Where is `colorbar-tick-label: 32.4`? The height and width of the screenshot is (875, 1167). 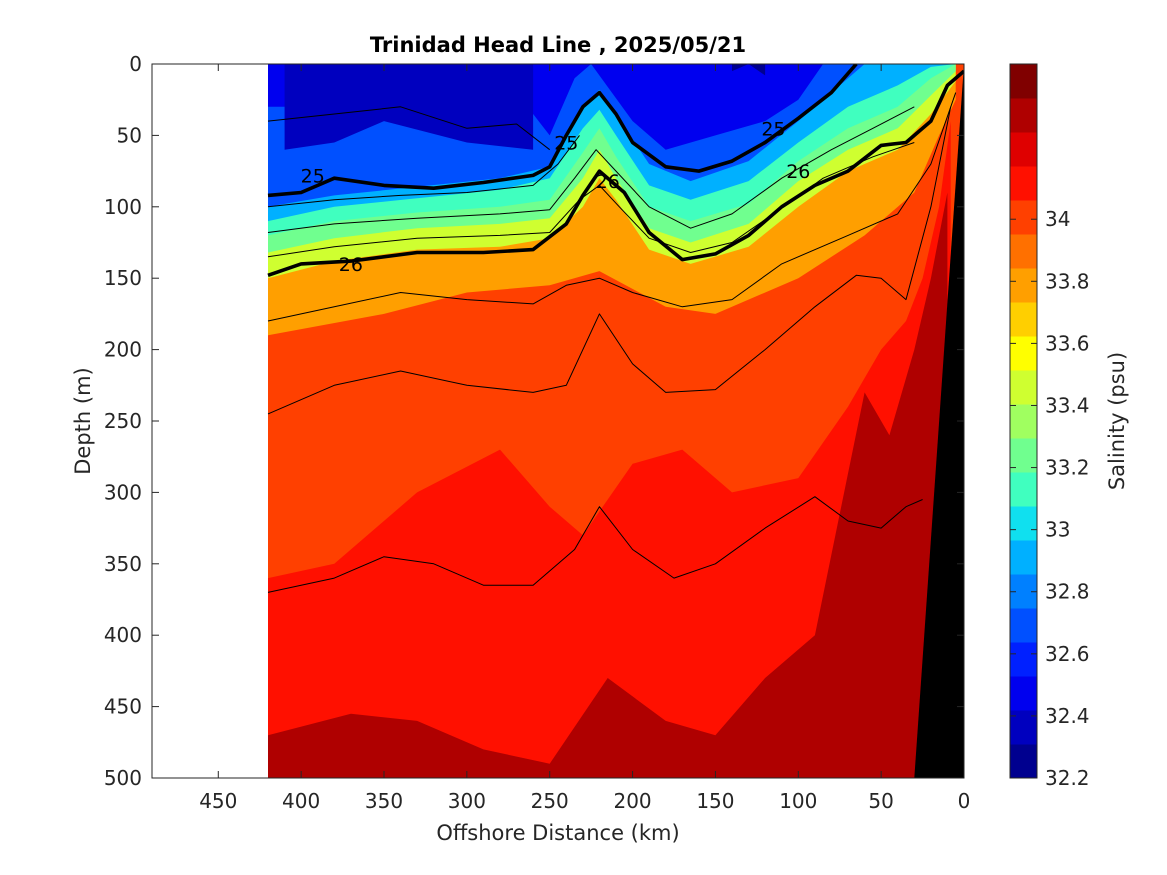 colorbar-tick-label: 32.4 is located at coordinates (1067, 716).